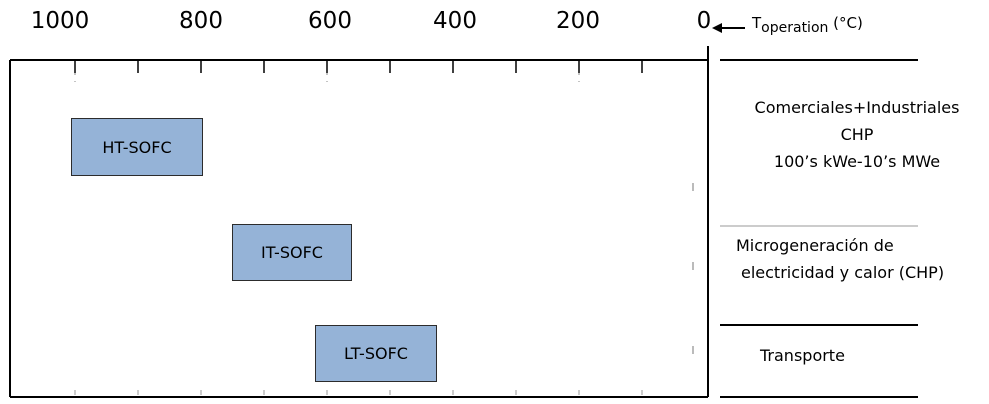 Image resolution: width=989 pixels, height=404 pixels. I want to click on application-line: CHP, so click(857, 134).